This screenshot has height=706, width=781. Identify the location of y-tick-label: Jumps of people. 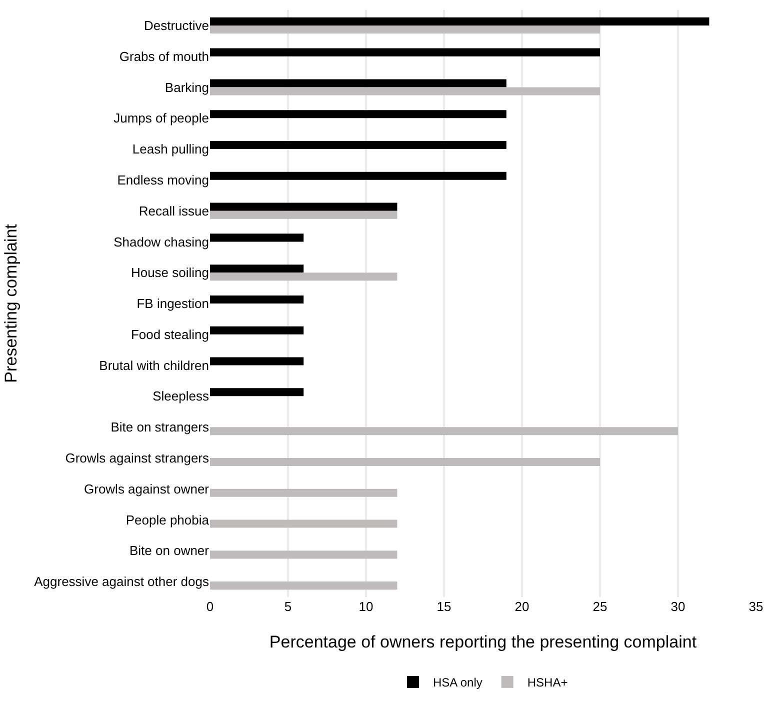
(161, 118).